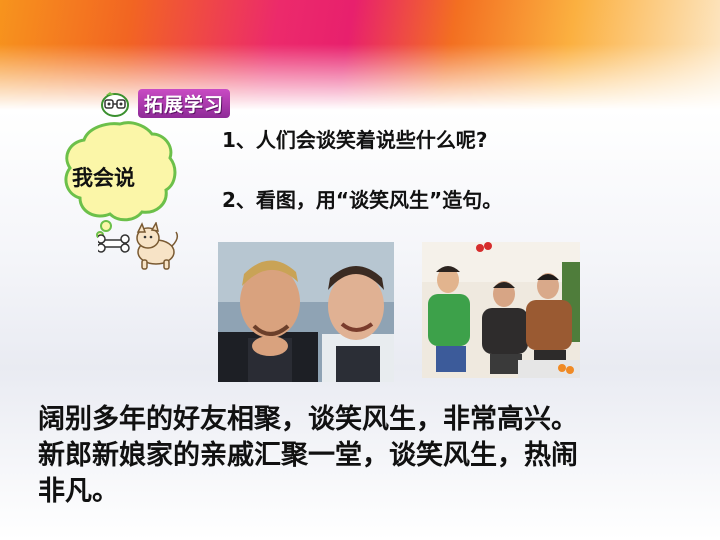  Describe the element at coordinates (308, 419) in the screenshot. I see `answer-line-1: 阔别多年的好友相聚，谈笑风生，非常高兴。` at that location.